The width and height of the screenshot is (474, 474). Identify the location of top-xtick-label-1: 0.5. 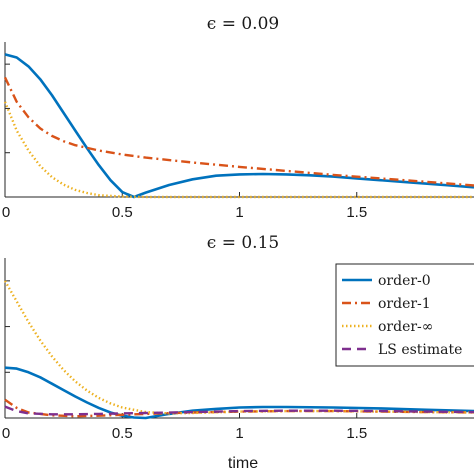
(122, 212).